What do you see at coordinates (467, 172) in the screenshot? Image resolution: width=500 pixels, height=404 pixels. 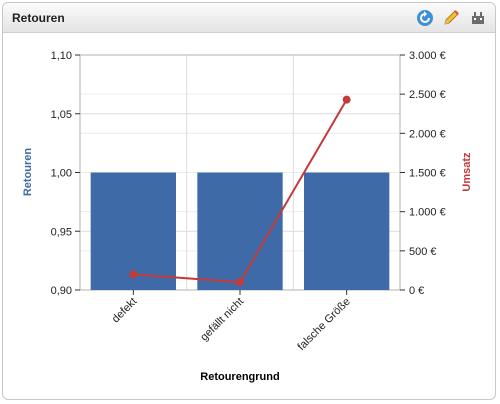 I see `y-axis-right-label: Umsatz` at bounding box center [467, 172].